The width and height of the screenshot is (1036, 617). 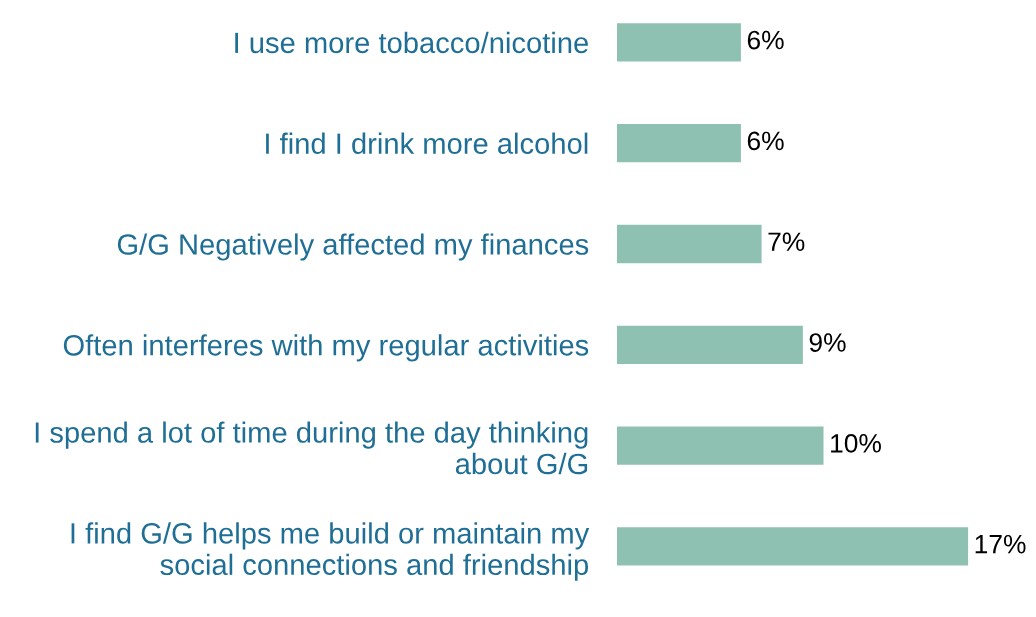 I want to click on data-label: 10%, so click(x=856, y=443).